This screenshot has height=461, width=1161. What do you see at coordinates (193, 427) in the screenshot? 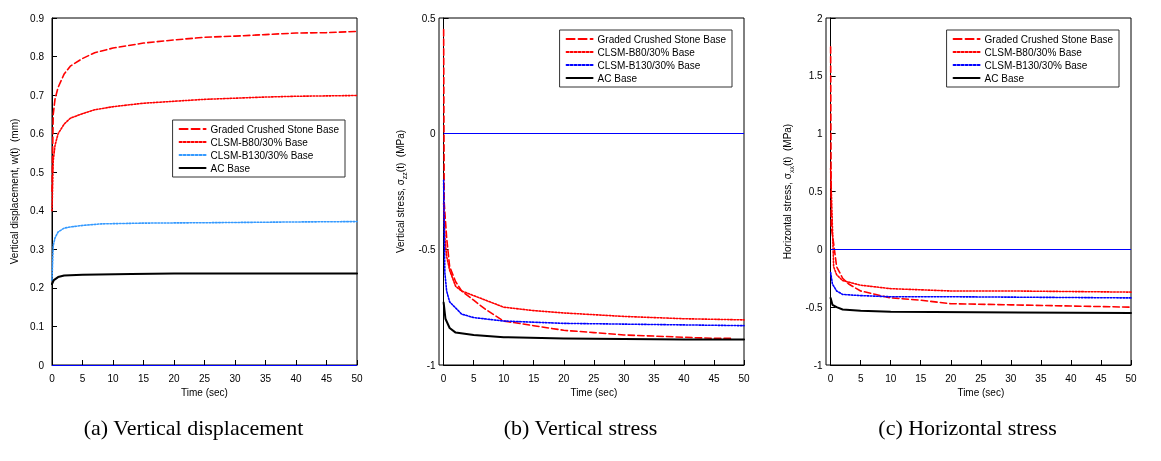
I see `text: (a) Vertical displacement` at bounding box center [193, 427].